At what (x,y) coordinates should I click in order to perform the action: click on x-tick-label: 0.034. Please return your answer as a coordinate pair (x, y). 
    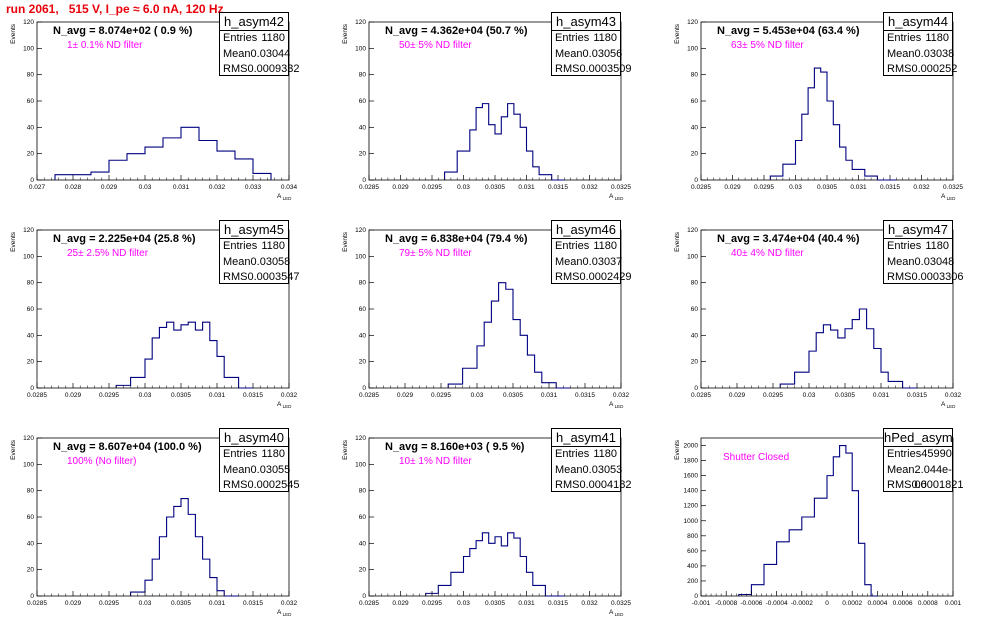
    Looking at the image, I should click on (289, 187).